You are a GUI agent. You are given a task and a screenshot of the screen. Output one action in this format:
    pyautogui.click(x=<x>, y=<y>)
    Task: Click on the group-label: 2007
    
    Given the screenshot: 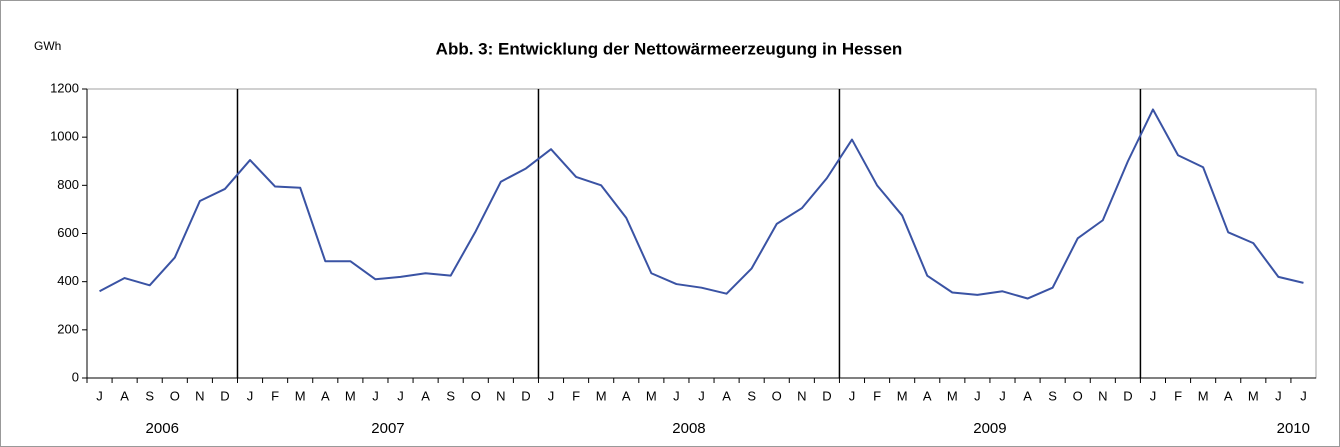 What is the action you would take?
    pyautogui.click(x=387, y=428)
    